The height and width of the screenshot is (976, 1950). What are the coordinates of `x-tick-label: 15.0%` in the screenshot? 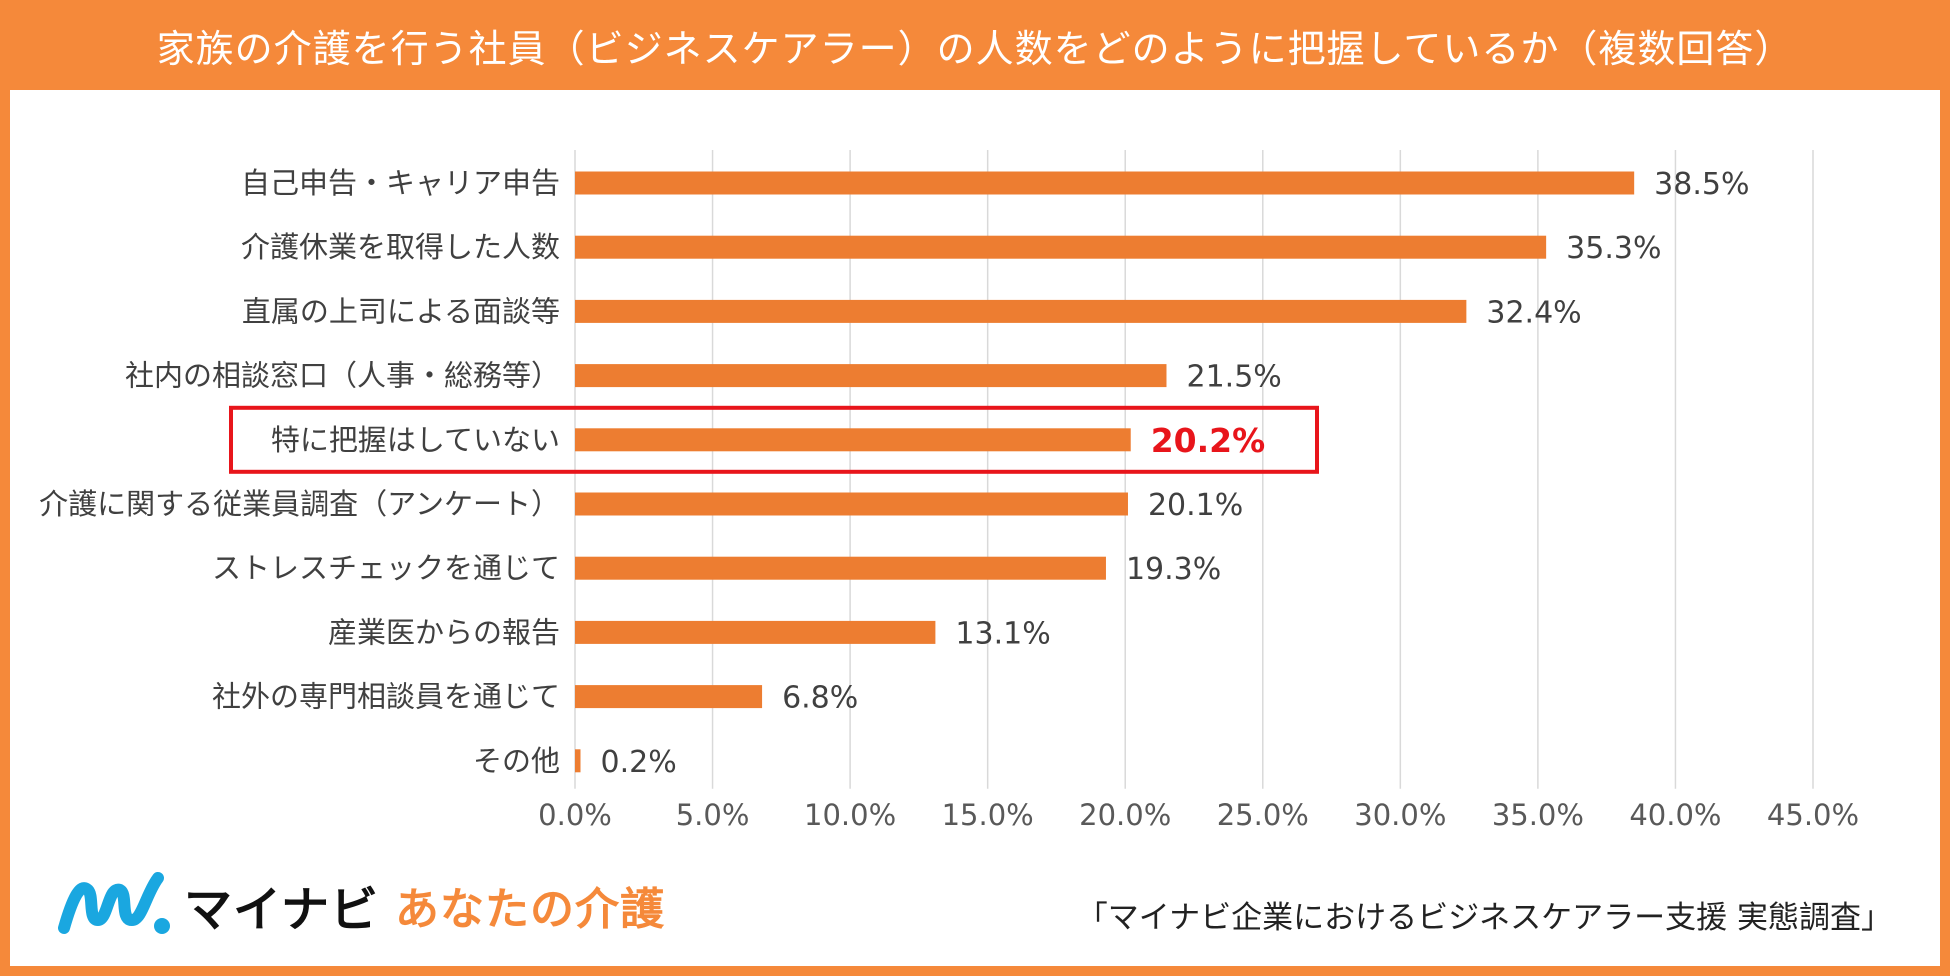 It's located at (988, 815).